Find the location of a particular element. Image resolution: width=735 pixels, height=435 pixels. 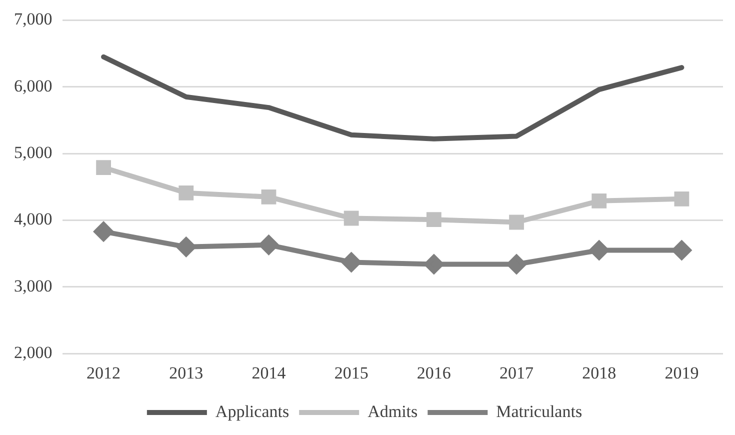

x-tick-label: 2015 is located at coordinates (351, 372).